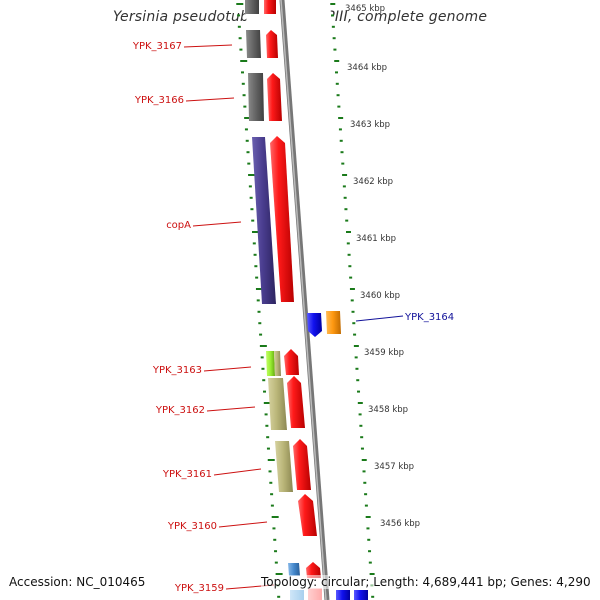 Image resolution: width=600 pixels, height=600 pixels. I want to click on kbp-label: 3456 kbp, so click(400, 524).